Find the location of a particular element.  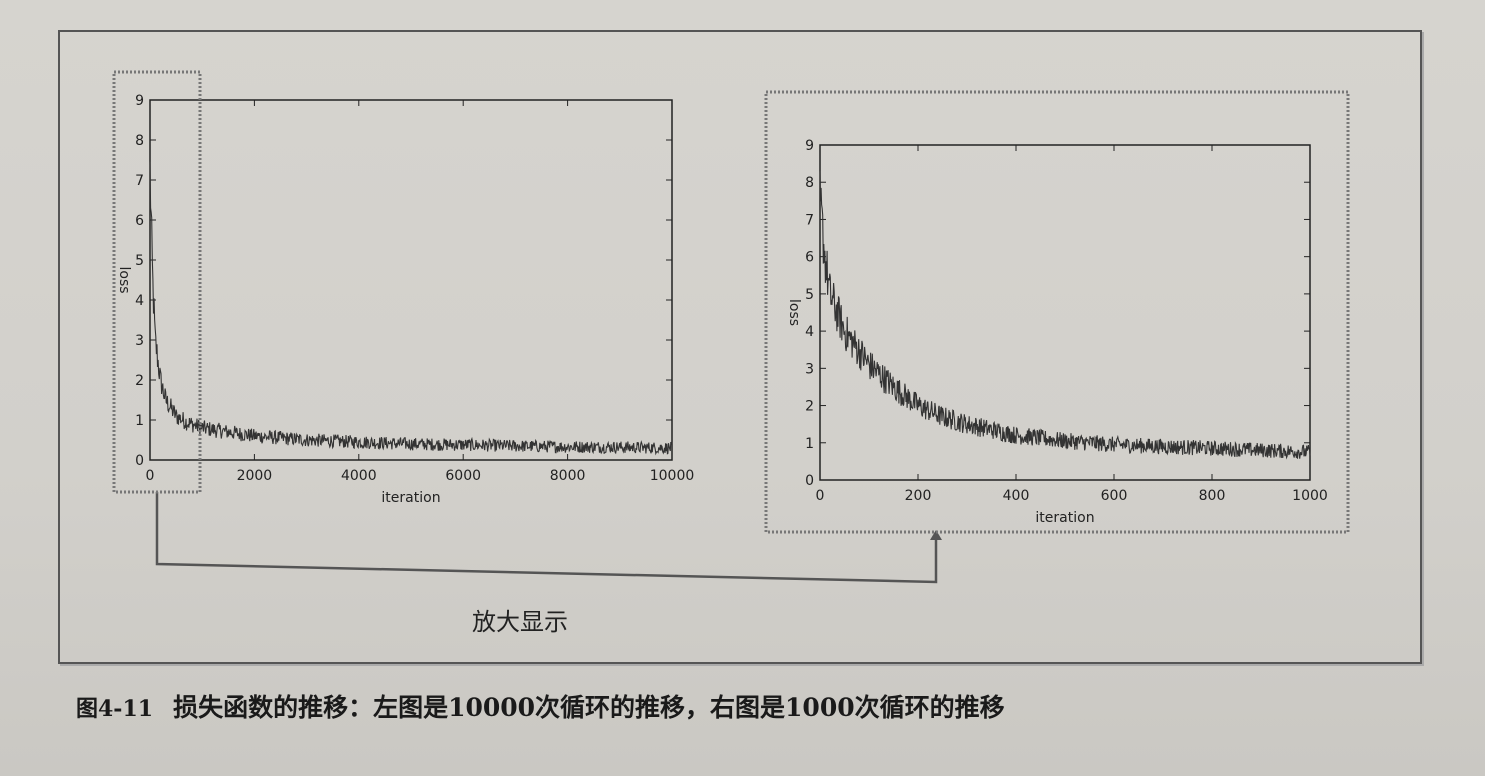

zoom-connector is located at coordinates (546, 538).